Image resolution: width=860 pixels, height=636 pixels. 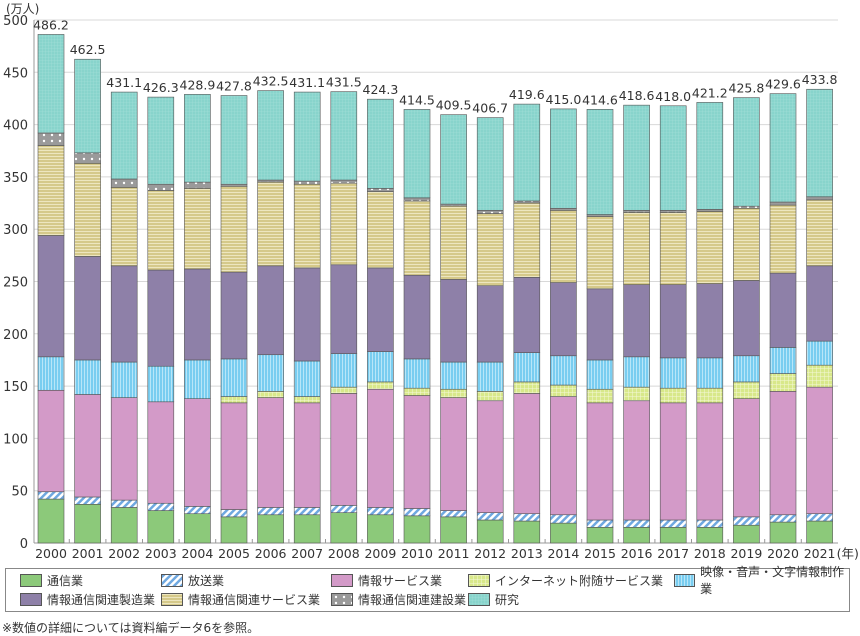 I want to click on legend-item: 情報通信関連製造業, so click(x=87, y=599).